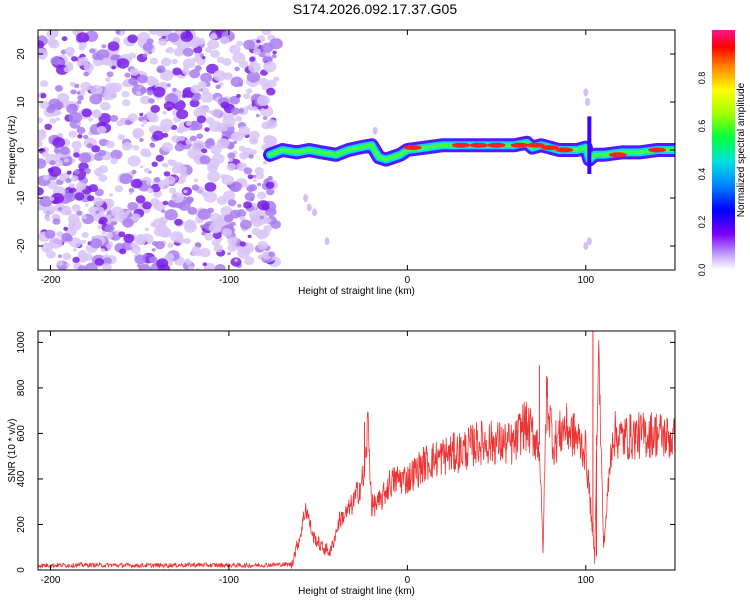  Describe the element at coordinates (702, 126) in the screenshot. I see `colorbar-tick-label: 0.6` at that location.